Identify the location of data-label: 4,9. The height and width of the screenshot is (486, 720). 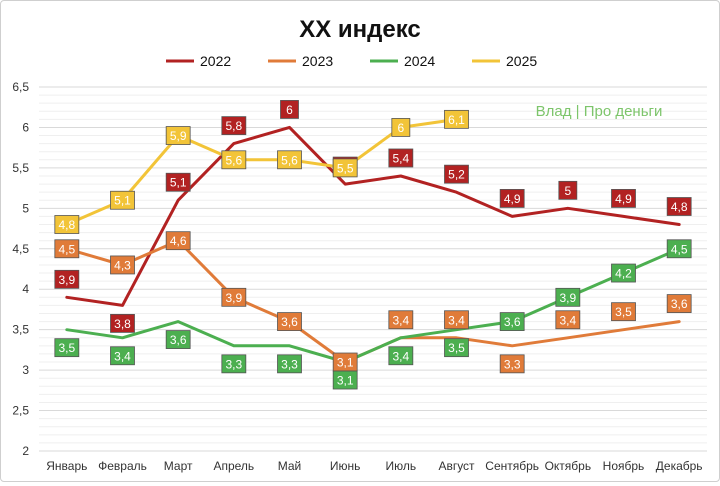
(623, 198).